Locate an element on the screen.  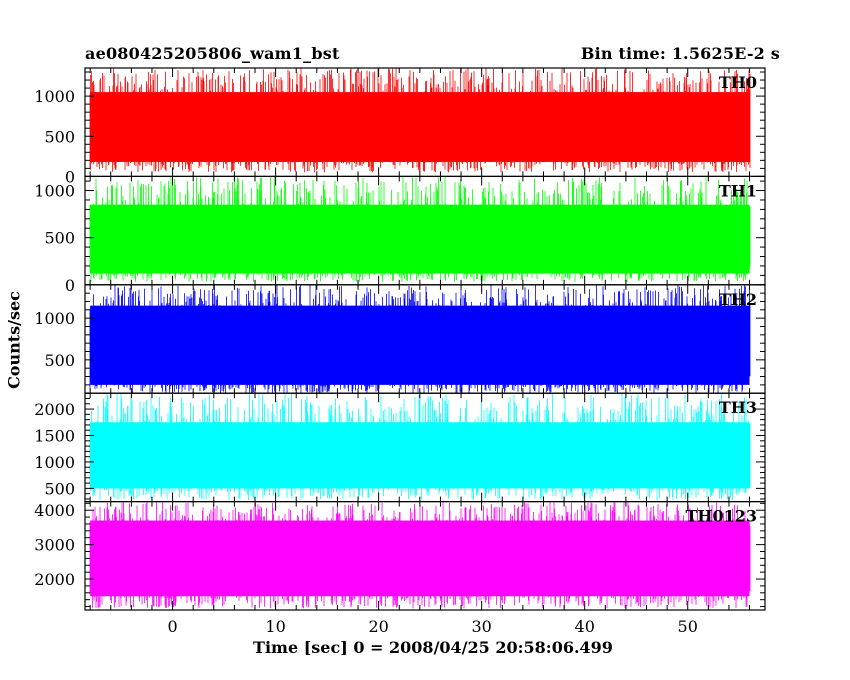
x-tick-label: 50 is located at coordinates (688, 626).